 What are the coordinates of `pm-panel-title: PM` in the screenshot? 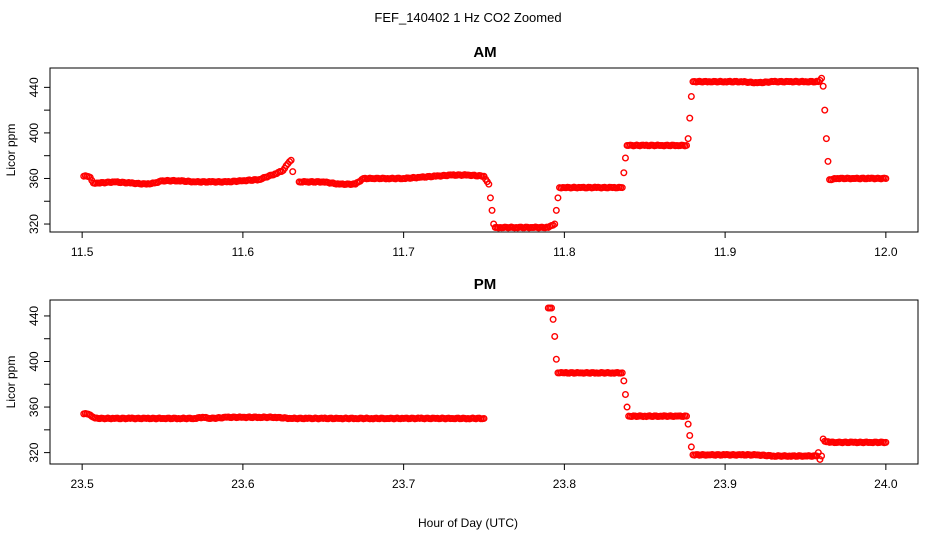 It's located at (485, 284).